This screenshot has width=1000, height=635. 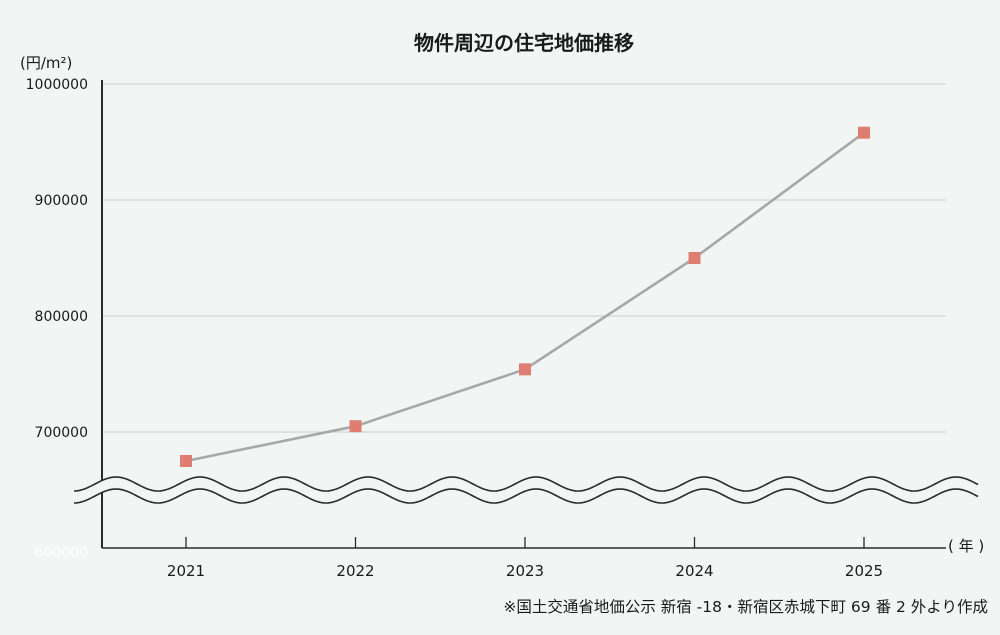 What do you see at coordinates (57, 85) in the screenshot?
I see `y-tick-label: 1000000` at bounding box center [57, 85].